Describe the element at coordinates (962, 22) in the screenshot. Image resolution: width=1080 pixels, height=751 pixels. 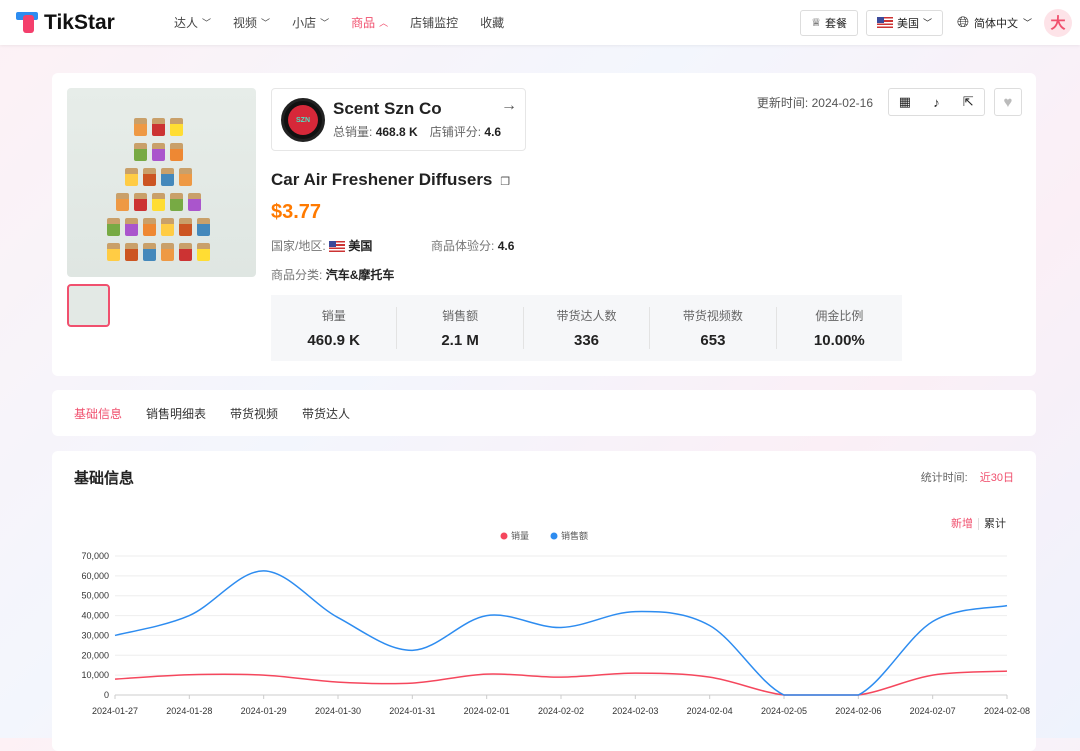
I see `globe-icon: 🌐︎` at that location.